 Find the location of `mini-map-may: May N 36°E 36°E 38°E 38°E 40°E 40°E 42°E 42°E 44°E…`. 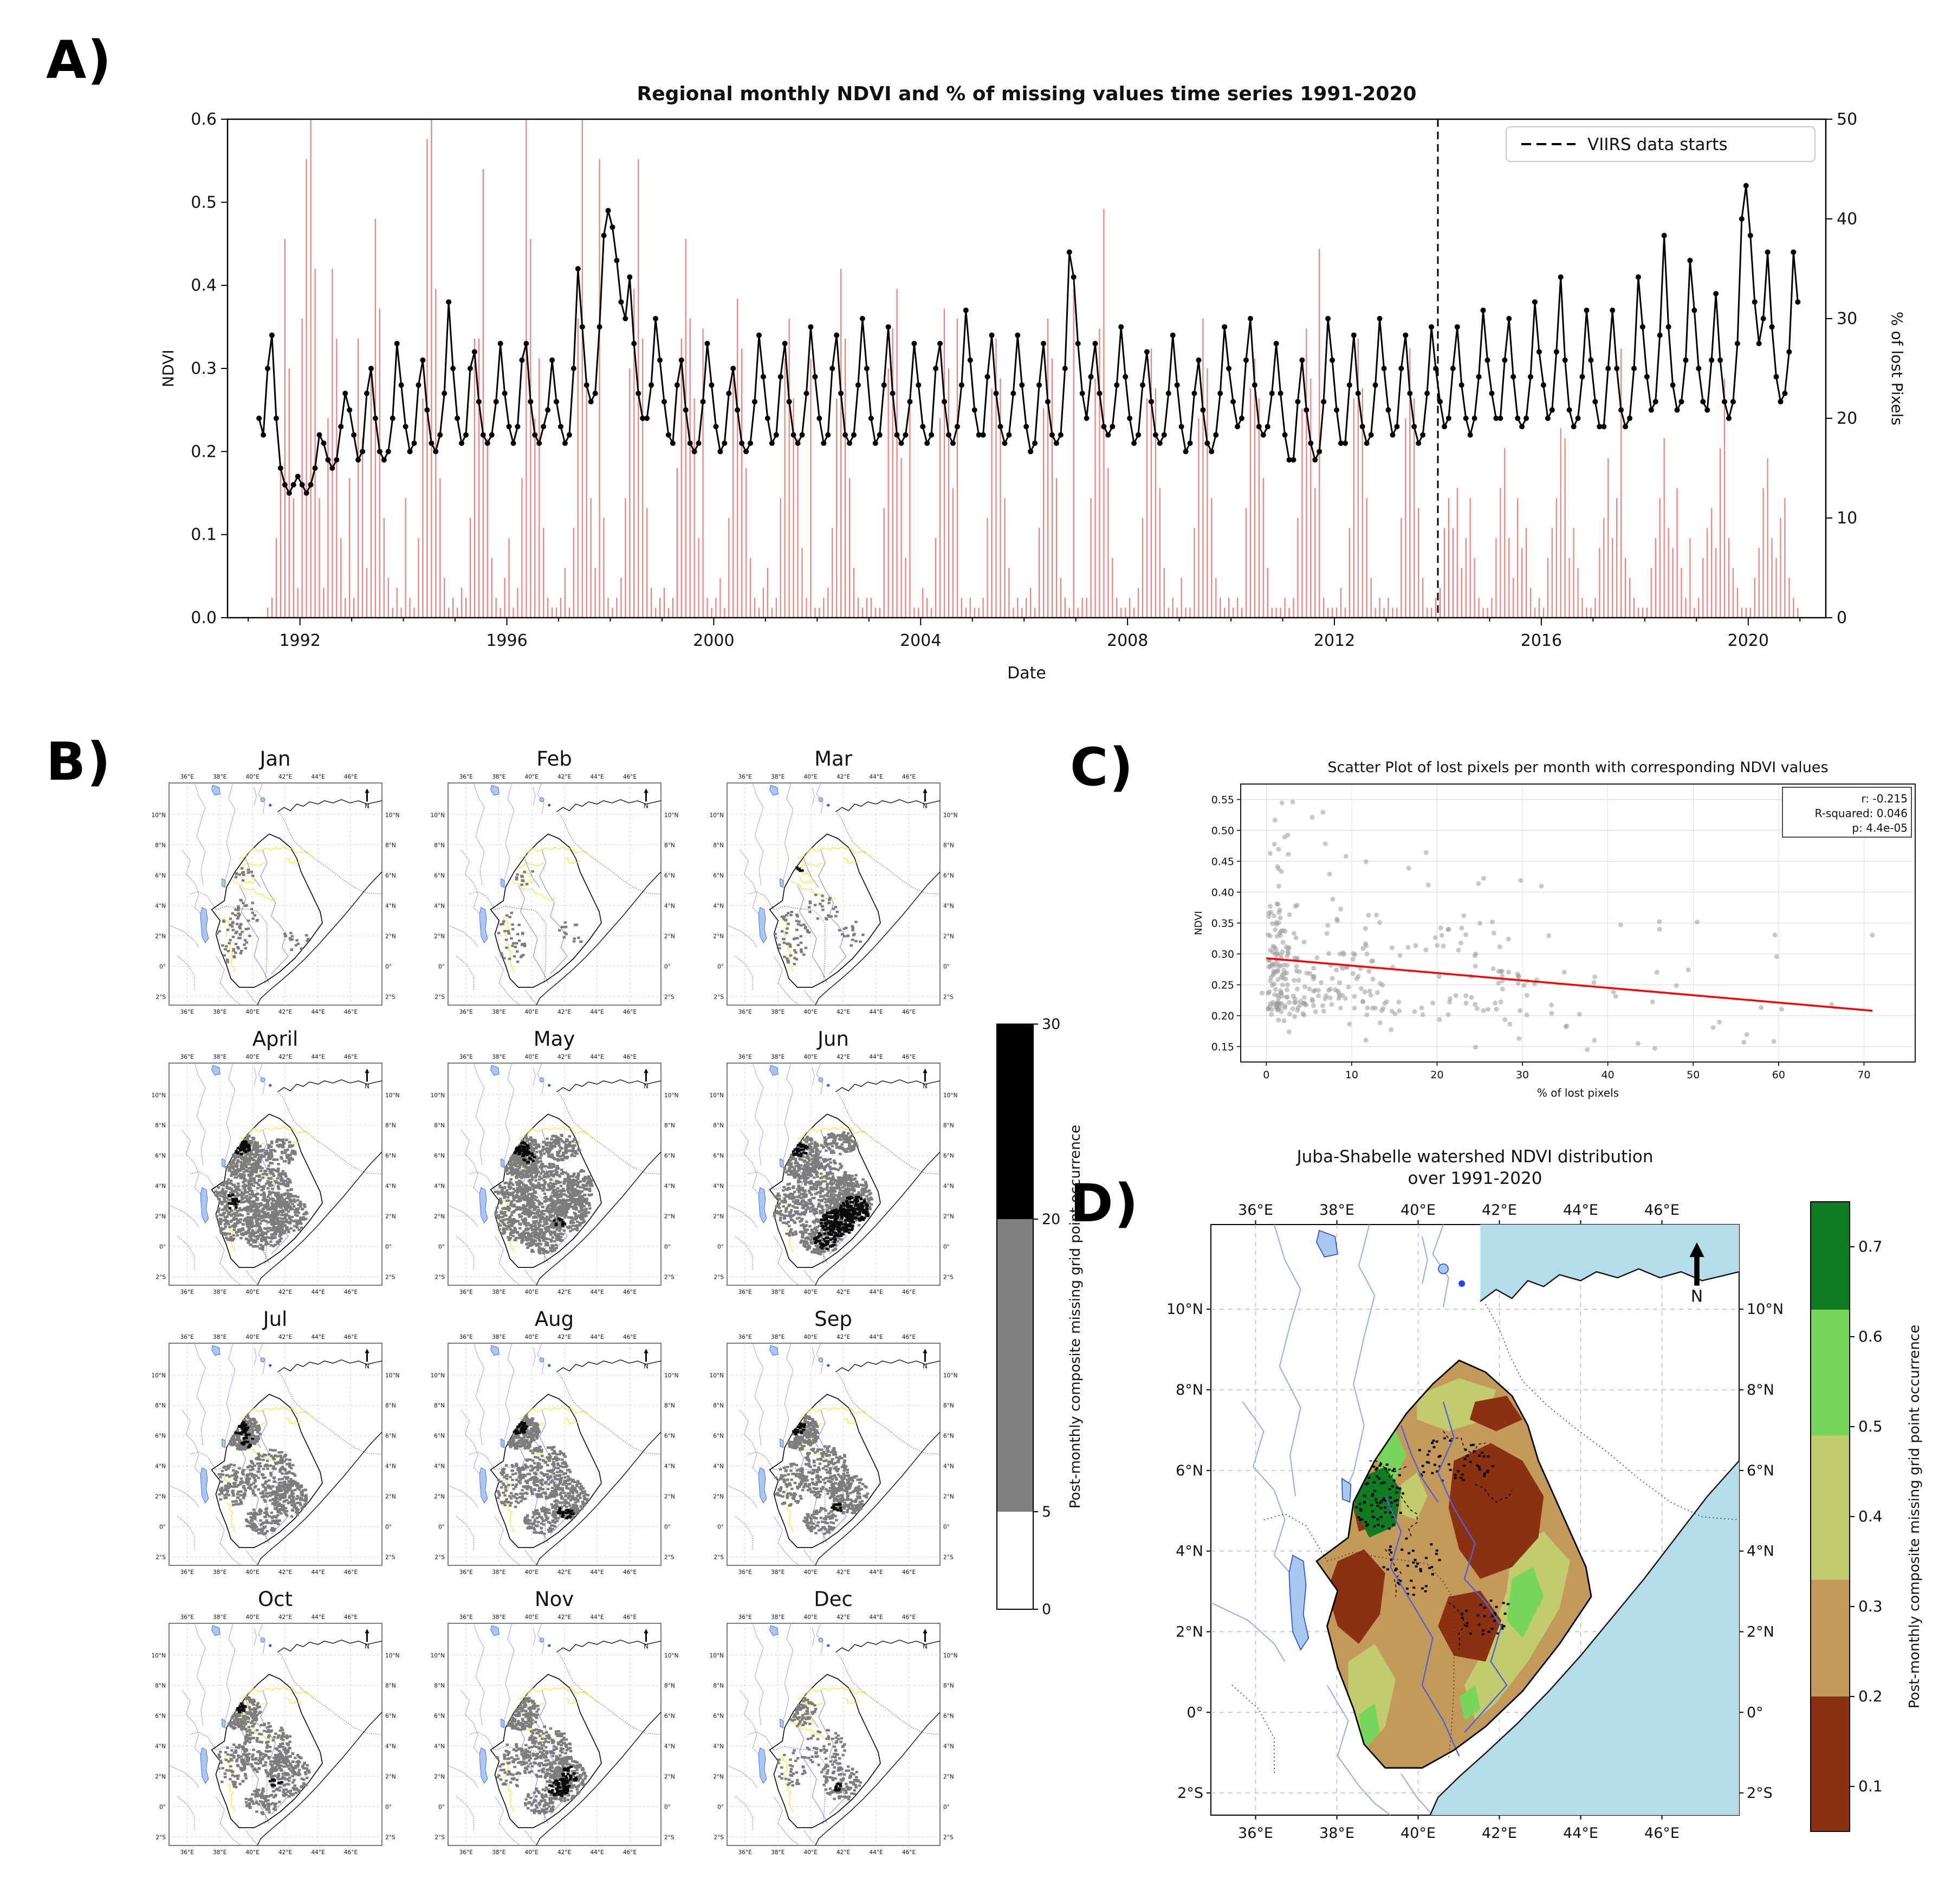

mini-map-may: May N 36°E 36°E 38°E 38°E 40°E 40°E 42°E 42°E 44°E… is located at coordinates (555, 1161).